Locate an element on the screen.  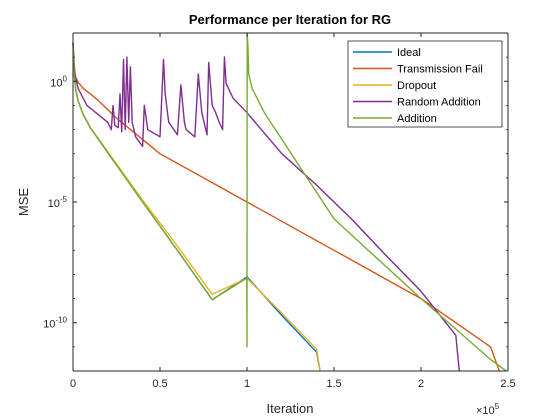
y-axis-label: MSE is located at coordinates (23, 202).